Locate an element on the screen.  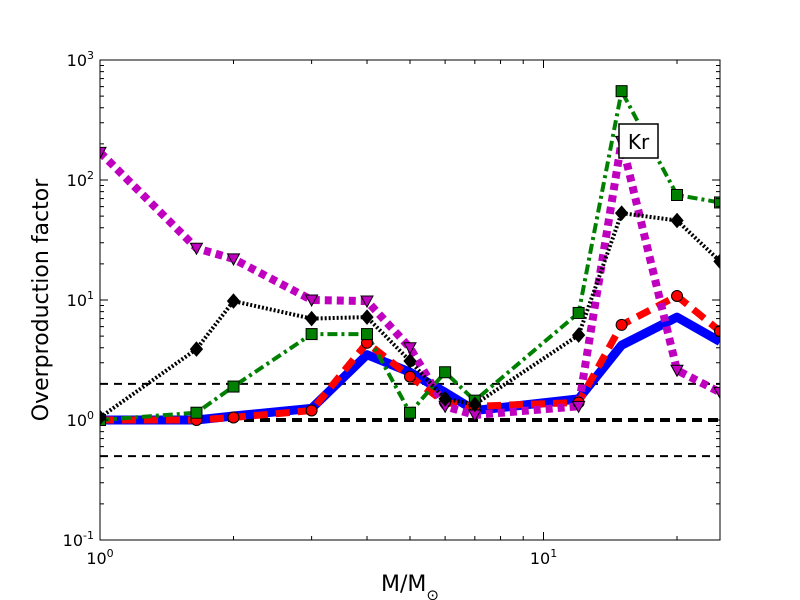
y-tick-label: 10² is located at coordinates (80, 179).